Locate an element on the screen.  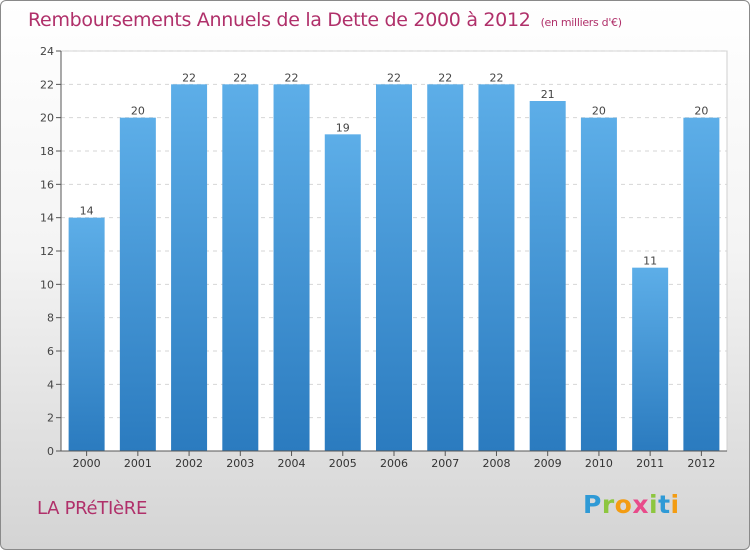
data-label: 19 is located at coordinates (343, 127).